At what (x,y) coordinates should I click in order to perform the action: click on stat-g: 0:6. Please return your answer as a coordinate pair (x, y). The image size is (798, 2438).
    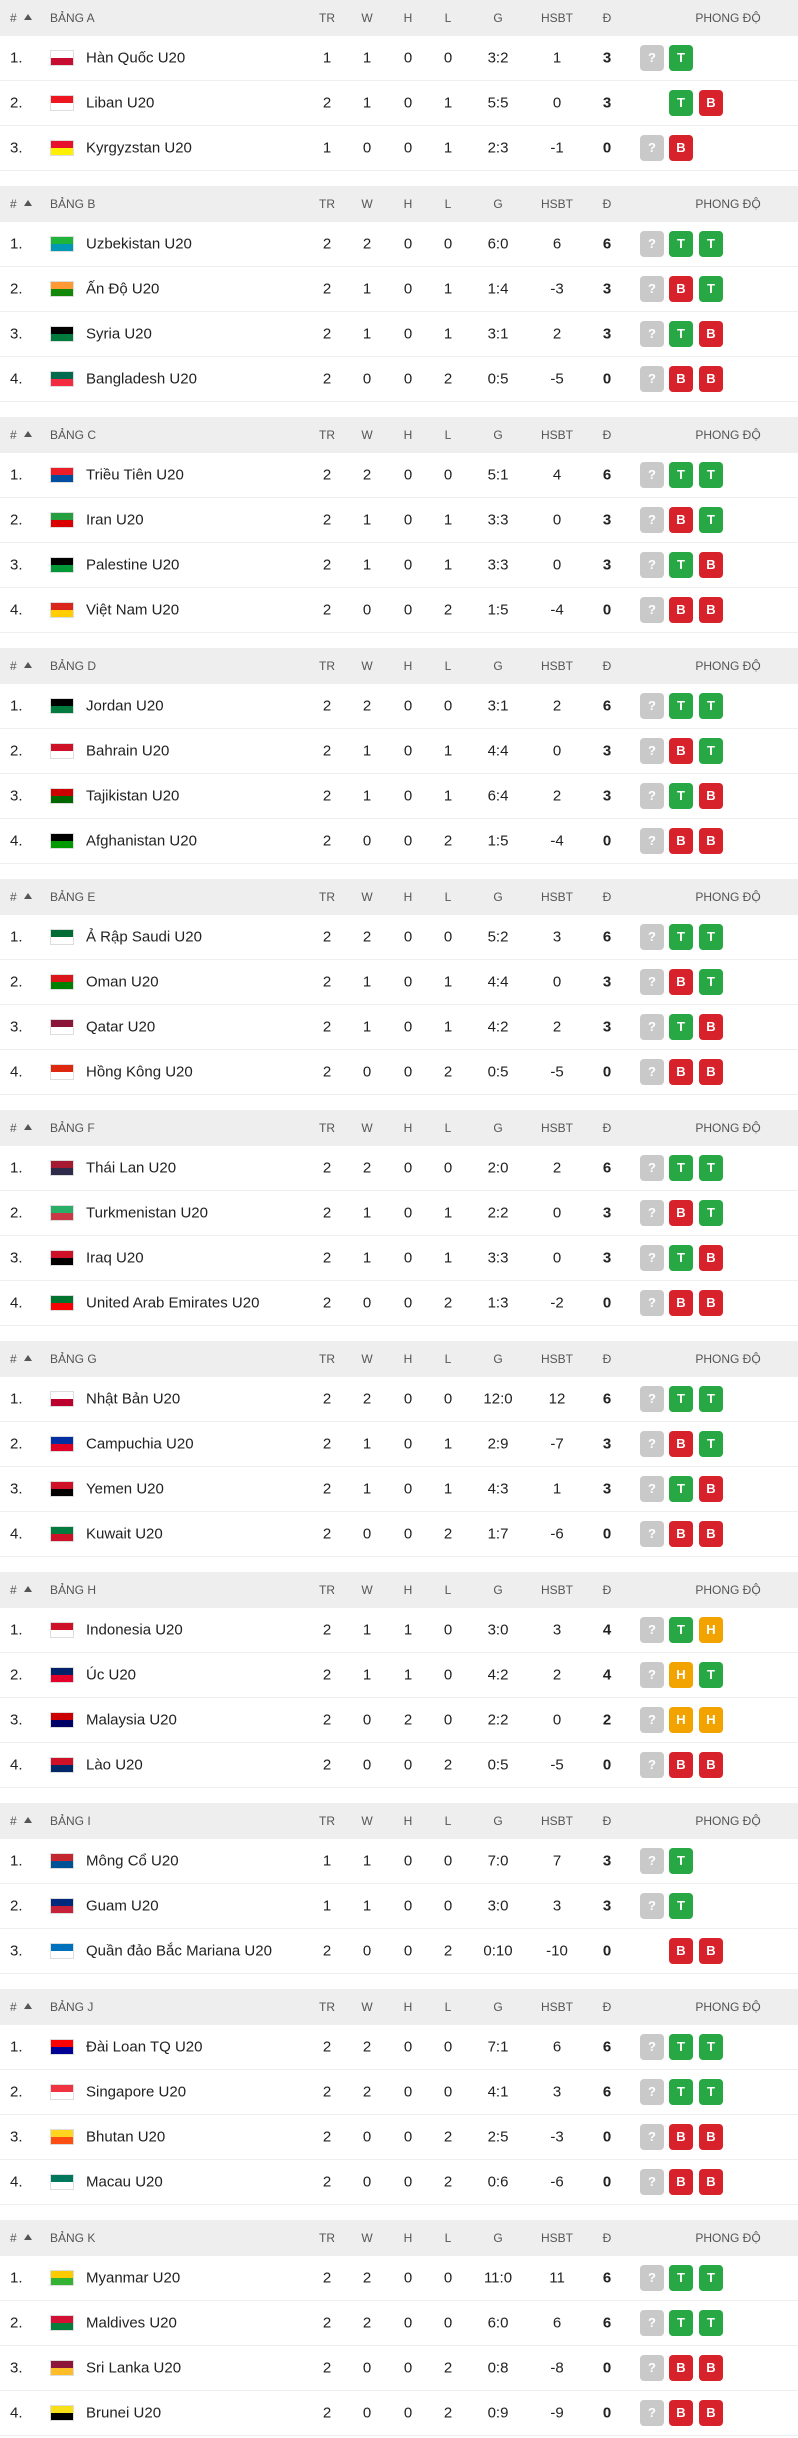
    Looking at the image, I should click on (498, 2182).